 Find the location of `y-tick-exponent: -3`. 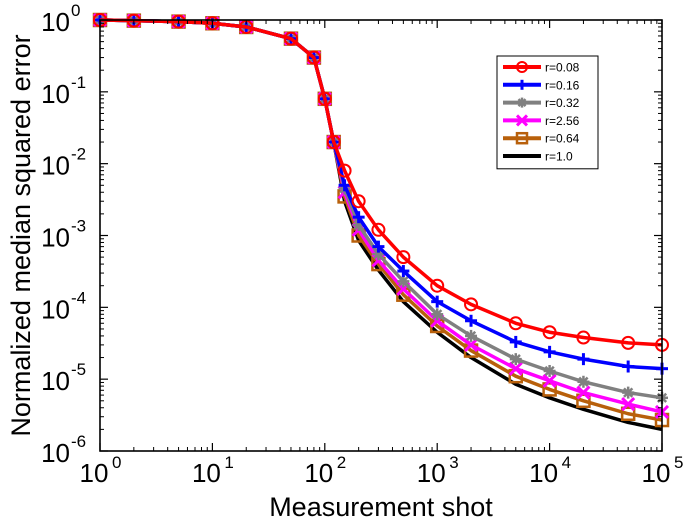

y-tick-exponent: -3 is located at coordinates (78, 226).